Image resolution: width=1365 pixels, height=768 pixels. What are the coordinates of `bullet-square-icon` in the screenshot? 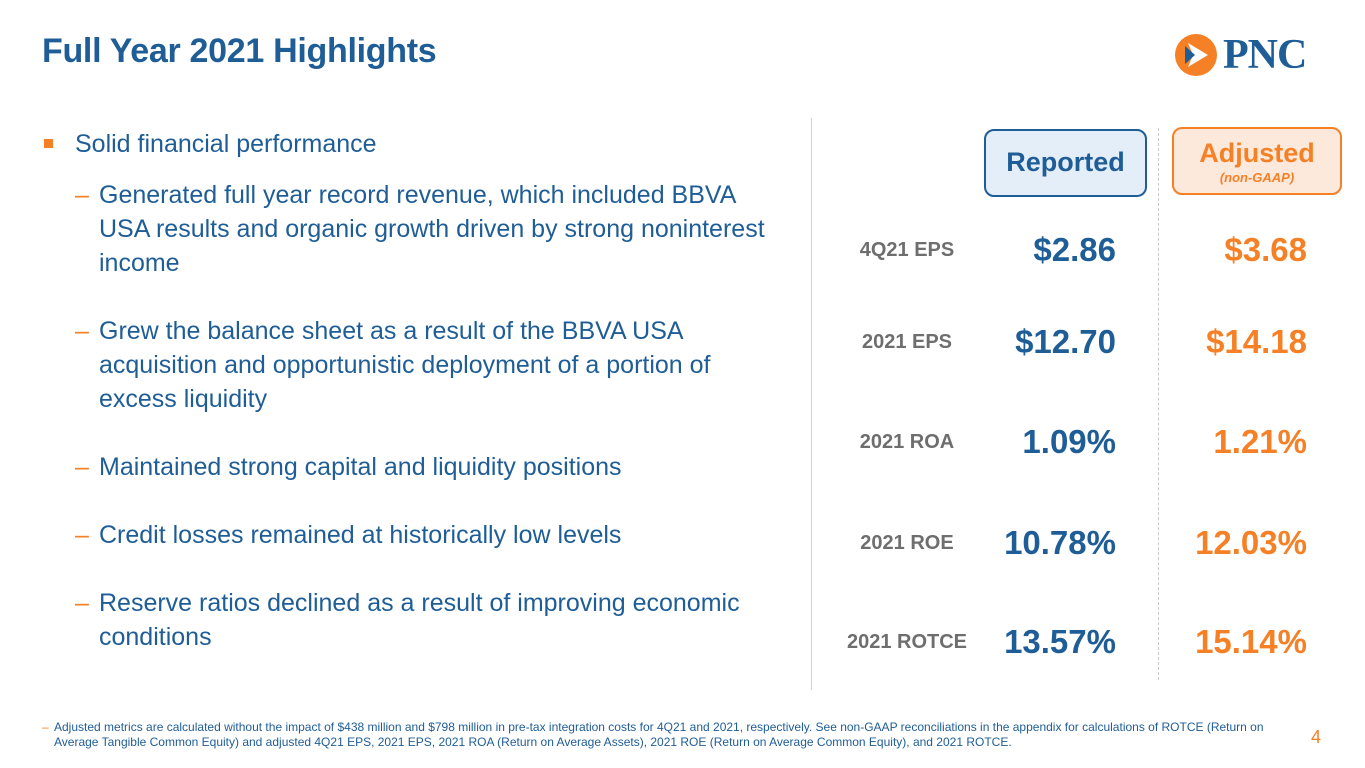 It's located at (48, 143).